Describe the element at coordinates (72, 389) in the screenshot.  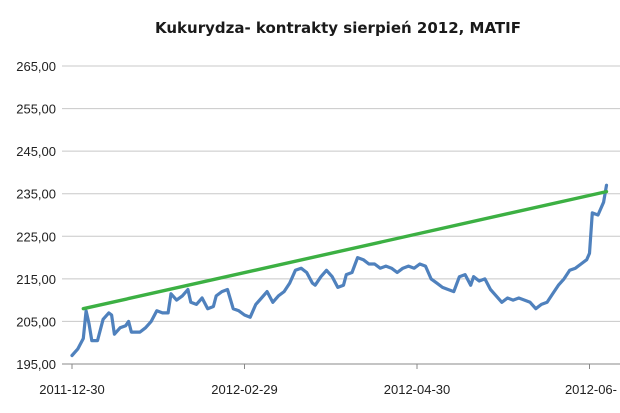
I see `x-tick-label: 2011-12-30` at that location.